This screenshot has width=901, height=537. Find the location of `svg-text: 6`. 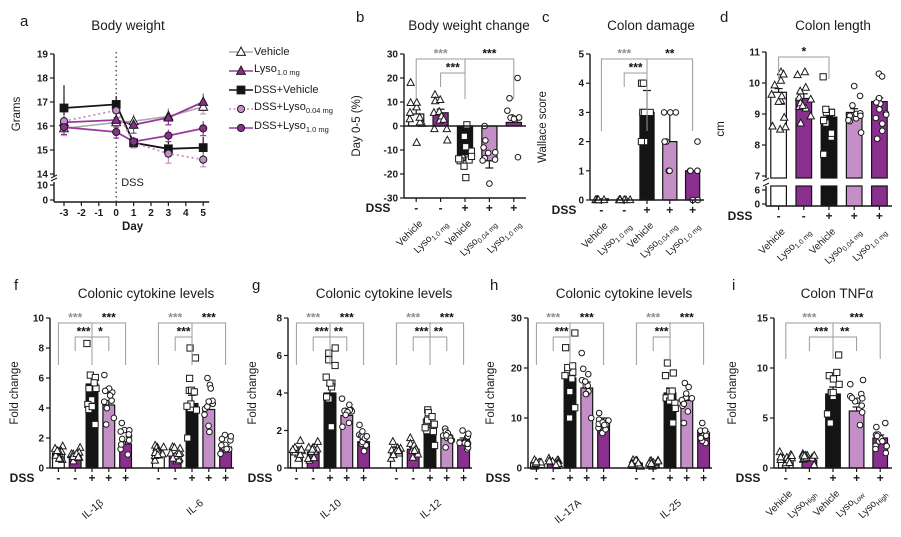

svg-text: 6 is located at coordinates (279, 356).